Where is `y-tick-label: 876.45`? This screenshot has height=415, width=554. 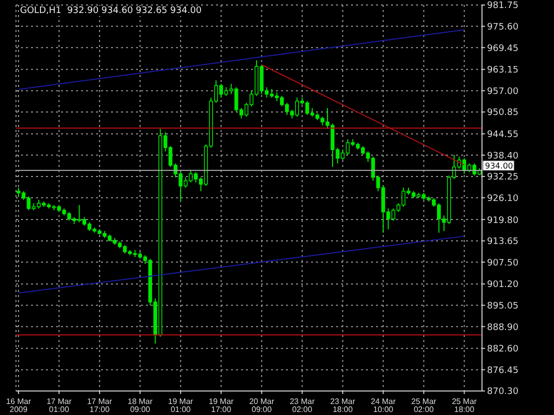 y-tick-label: 876.45 is located at coordinates (502, 371).